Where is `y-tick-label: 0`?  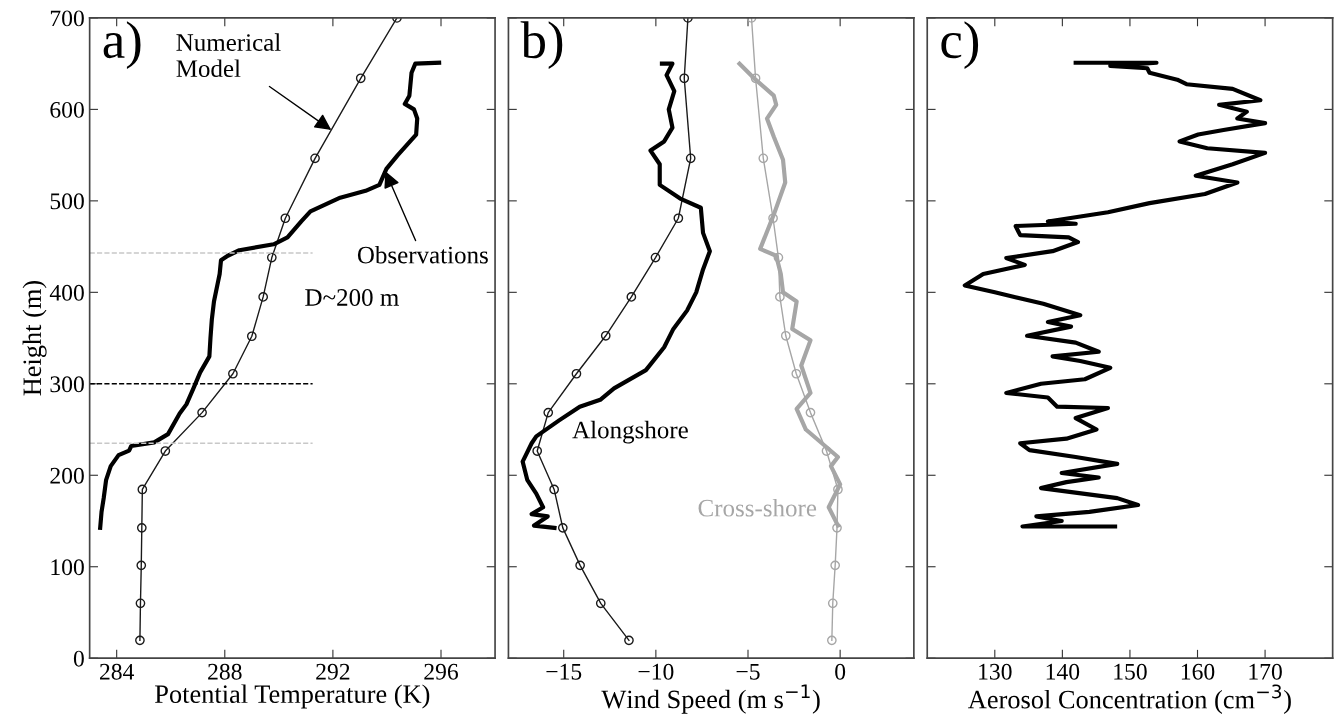
y-tick-label: 0 is located at coordinates (78, 658).